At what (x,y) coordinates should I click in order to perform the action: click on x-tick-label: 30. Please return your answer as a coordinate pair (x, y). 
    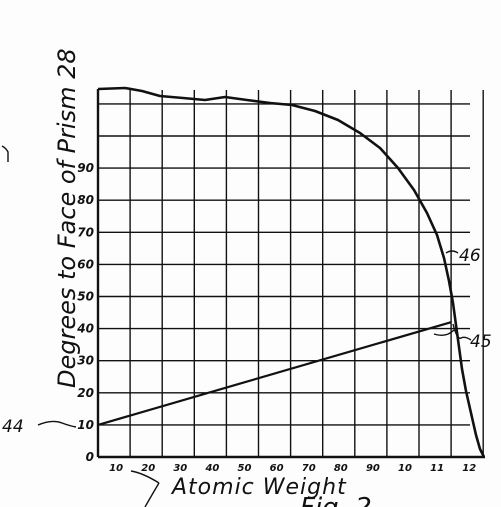
    Looking at the image, I should click on (180, 468).